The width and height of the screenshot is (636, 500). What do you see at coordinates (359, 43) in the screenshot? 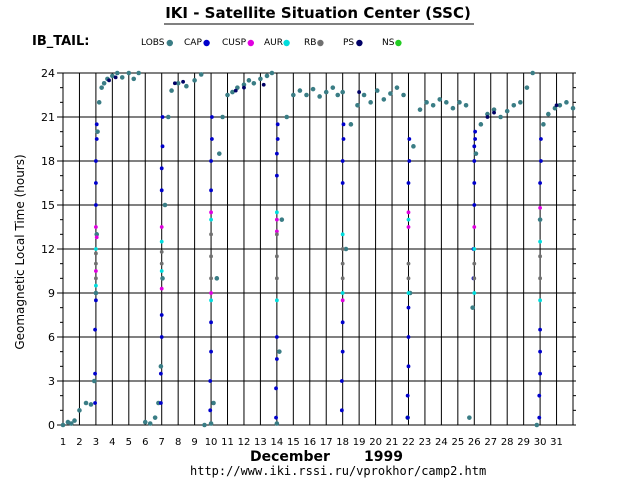
I see `legend-marker-ps` at bounding box center [359, 43].